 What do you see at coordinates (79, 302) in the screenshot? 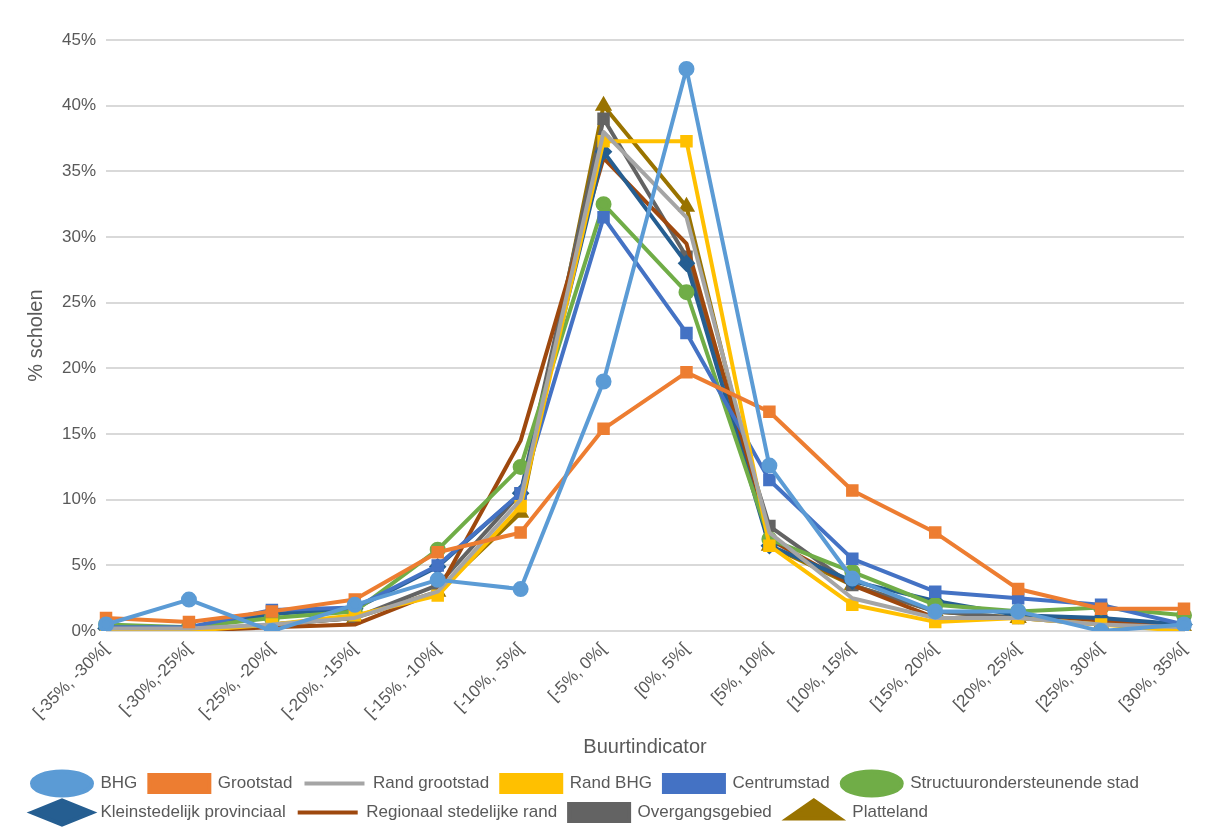
I see `y-tick-label: 25%` at bounding box center [79, 302].